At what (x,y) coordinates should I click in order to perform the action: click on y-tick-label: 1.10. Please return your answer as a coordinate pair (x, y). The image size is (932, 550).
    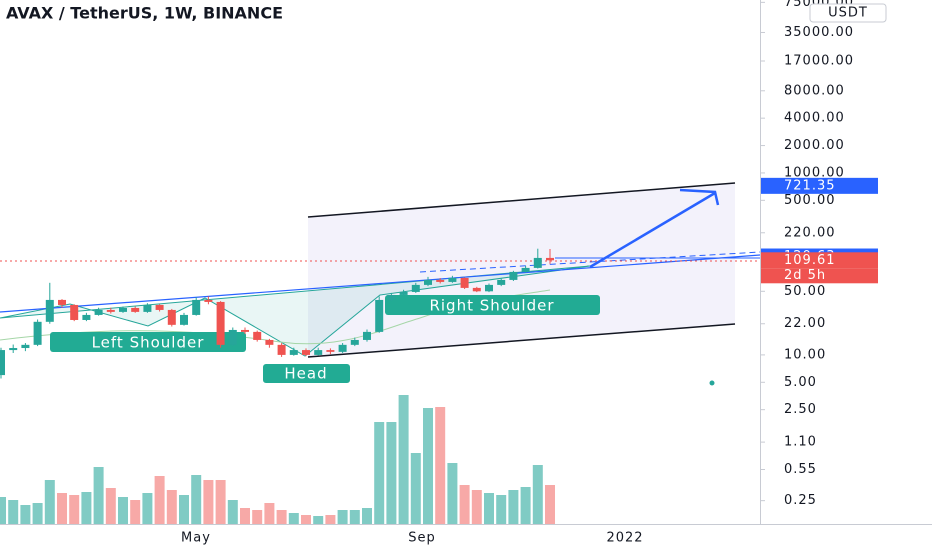
    Looking at the image, I should click on (800, 442).